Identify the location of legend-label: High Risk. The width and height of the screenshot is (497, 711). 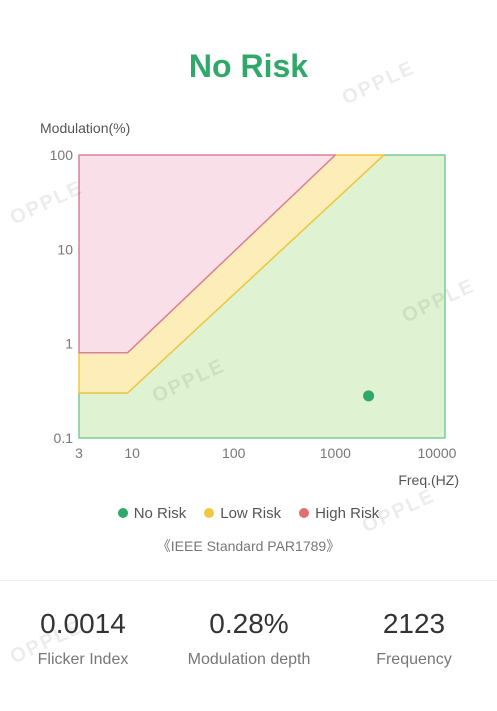
(347, 513).